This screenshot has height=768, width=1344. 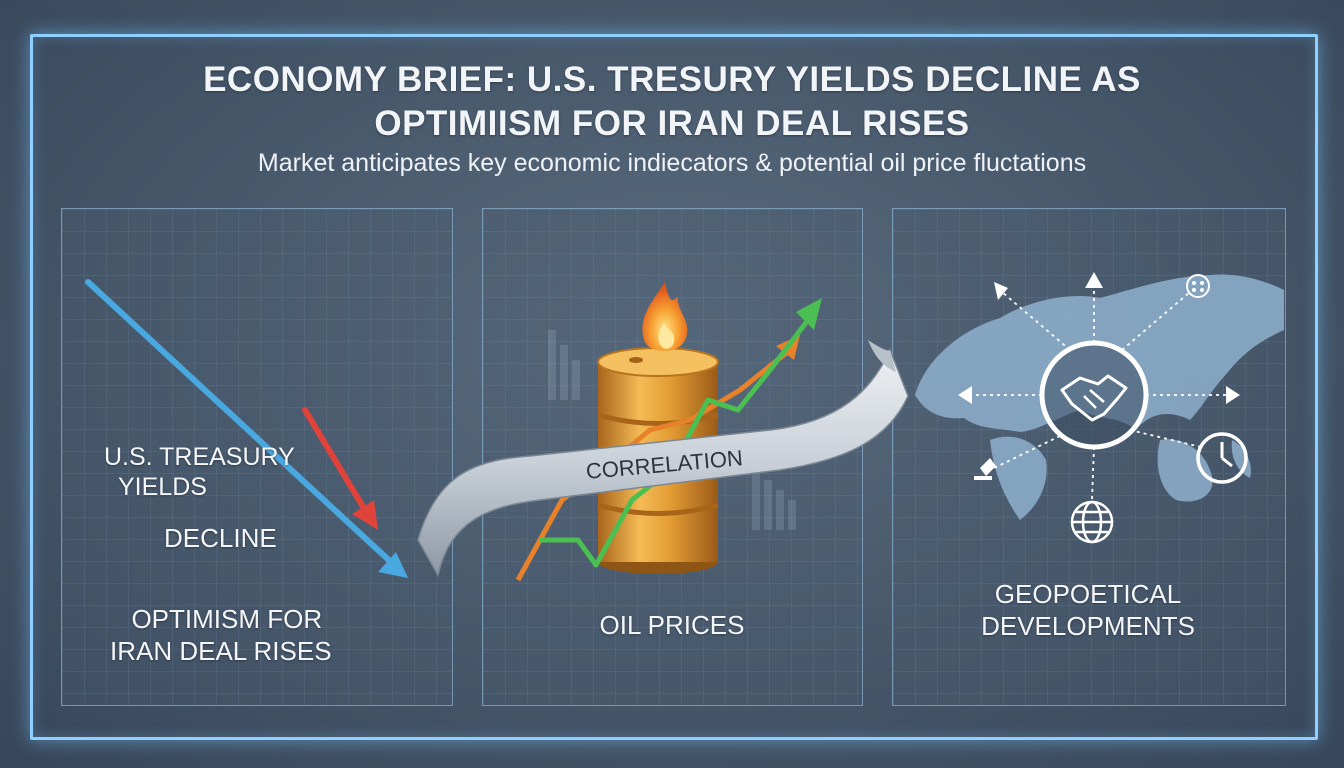 What do you see at coordinates (1222, 458) in the screenshot?
I see `clock-icon` at bounding box center [1222, 458].